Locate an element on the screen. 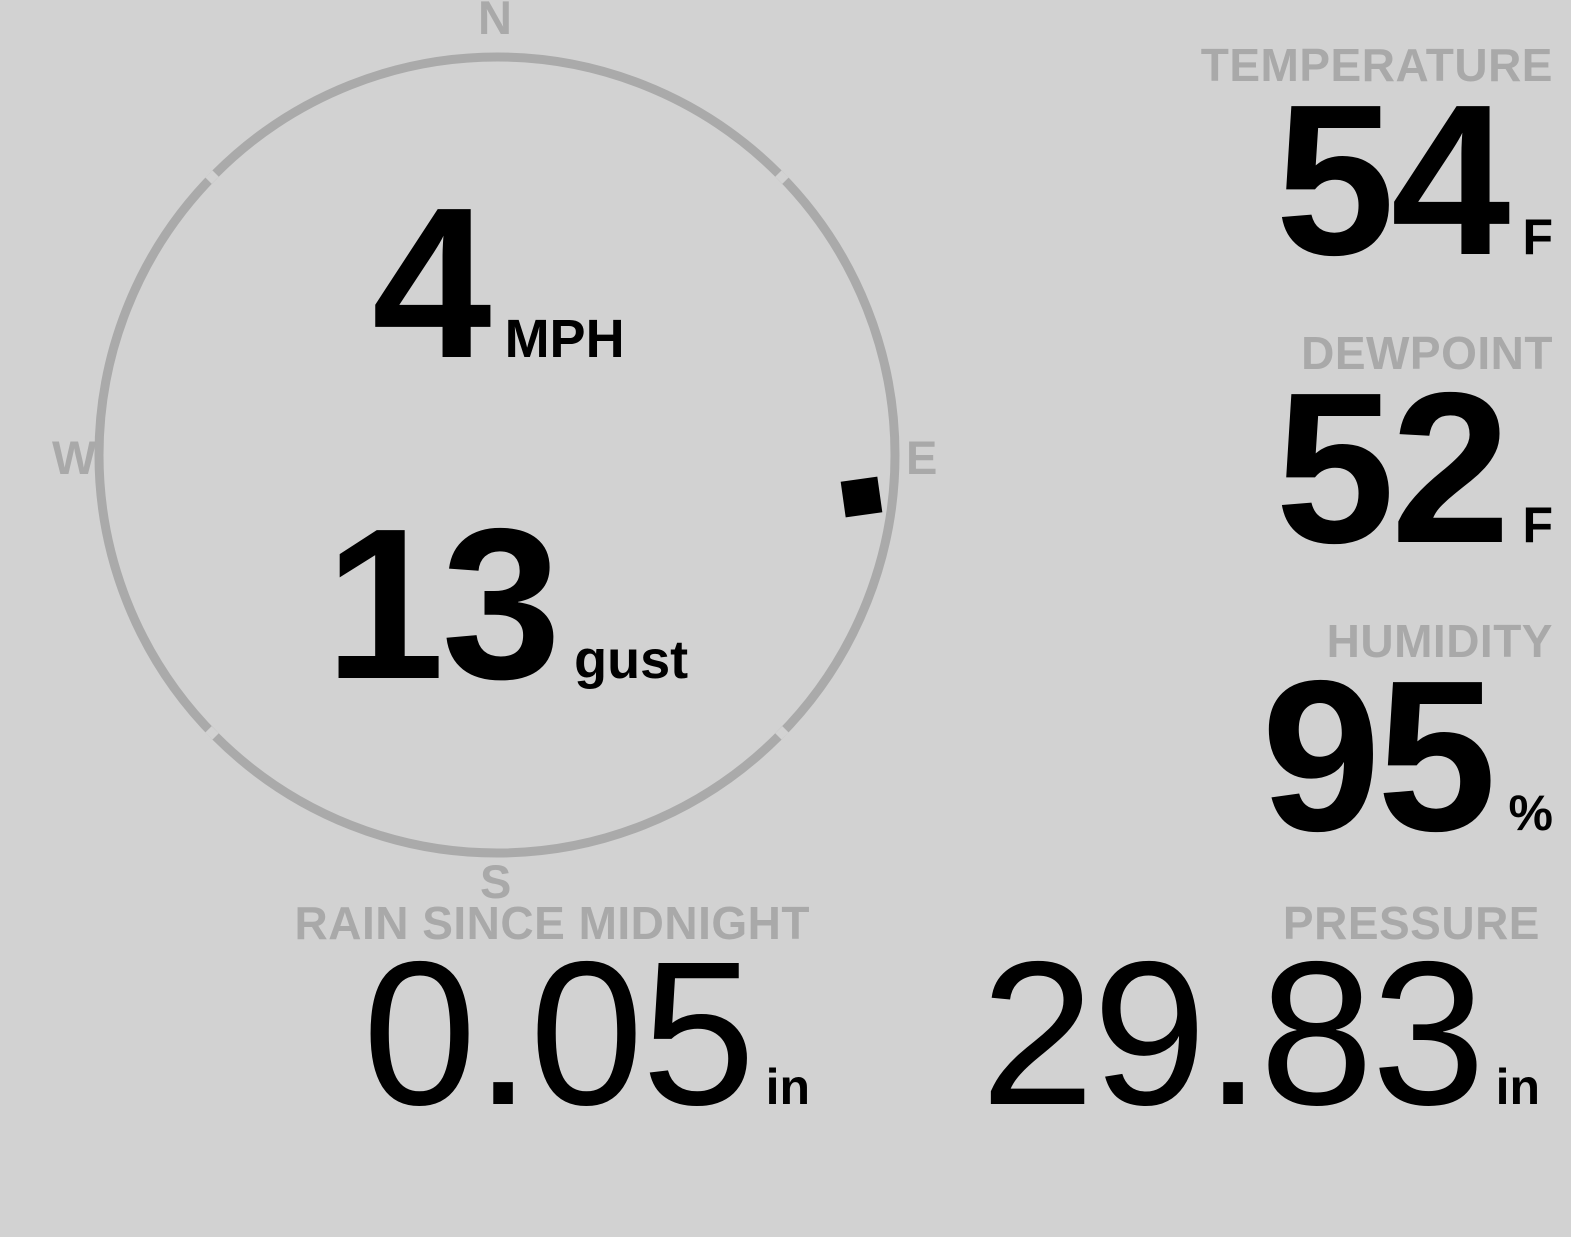 Image resolution: width=1571 pixels, height=1237 pixels. metric-rain-label: RAIN SINCE MIDNIGHT is located at coordinates (552, 923).